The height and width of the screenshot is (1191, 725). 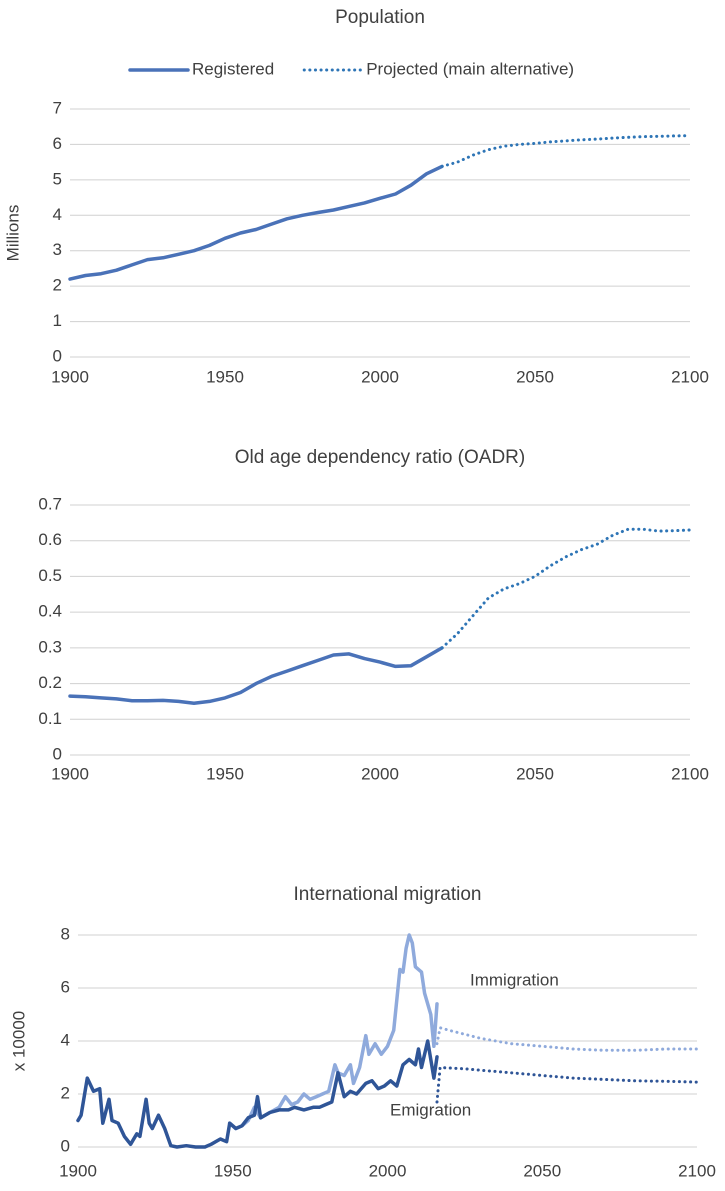 I want to click on y-axis-label: x 10000, so click(x=18, y=1041).